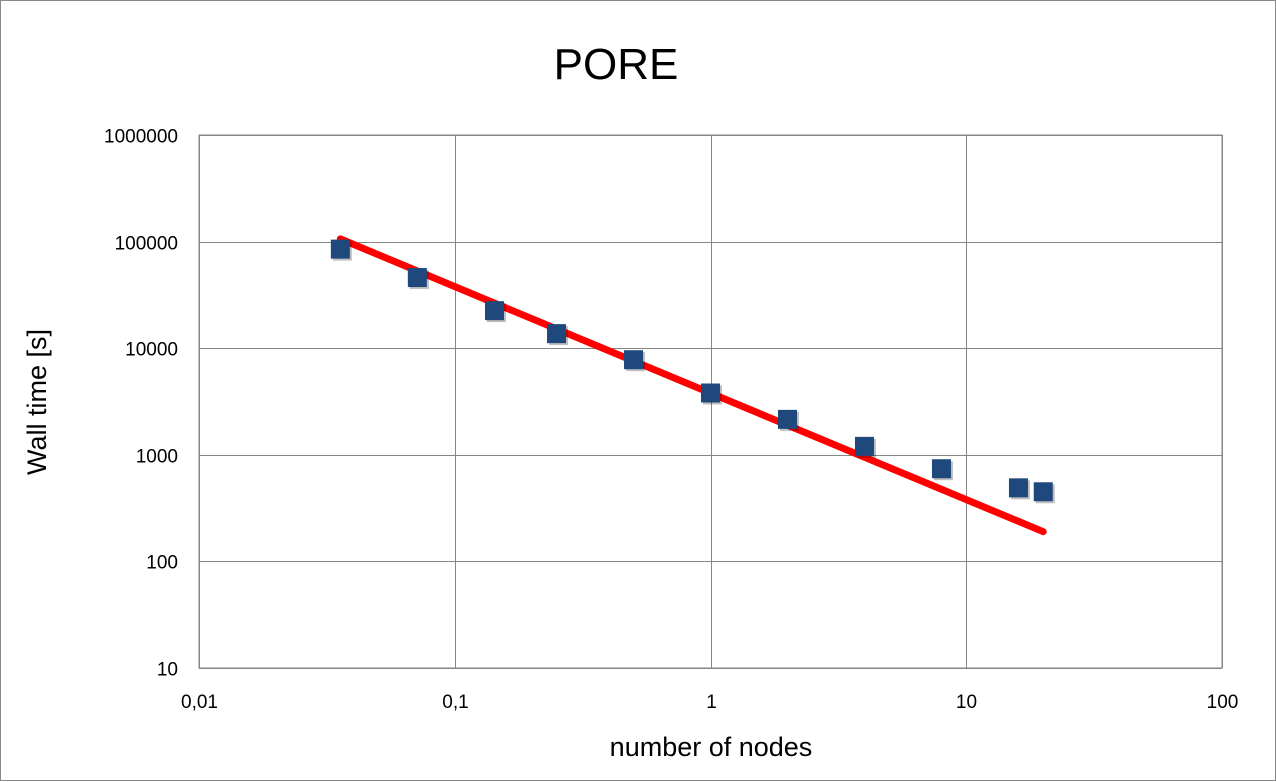  I want to click on y-tick-label: 10, so click(167, 670).